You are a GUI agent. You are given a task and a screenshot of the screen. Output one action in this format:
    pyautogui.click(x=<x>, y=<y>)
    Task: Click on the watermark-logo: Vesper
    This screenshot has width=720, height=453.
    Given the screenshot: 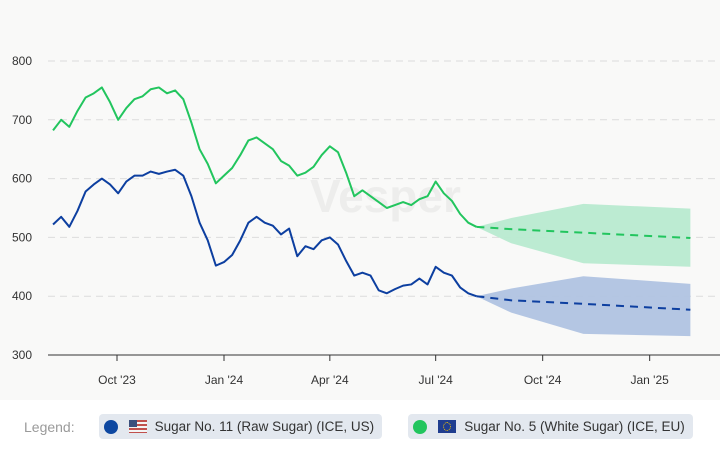 What is the action you would take?
    pyautogui.click(x=385, y=196)
    